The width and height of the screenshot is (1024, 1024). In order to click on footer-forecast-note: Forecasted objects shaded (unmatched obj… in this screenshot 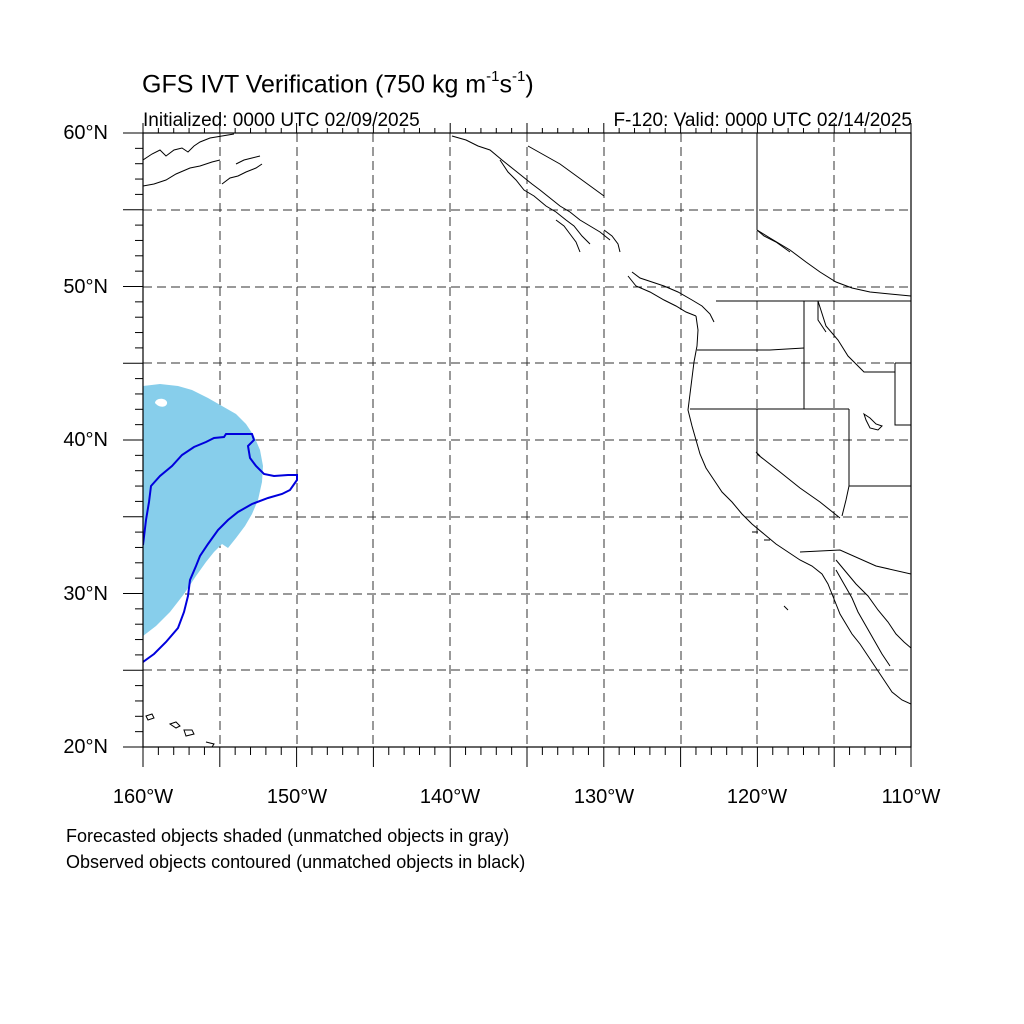, I will do `click(288, 836)`.